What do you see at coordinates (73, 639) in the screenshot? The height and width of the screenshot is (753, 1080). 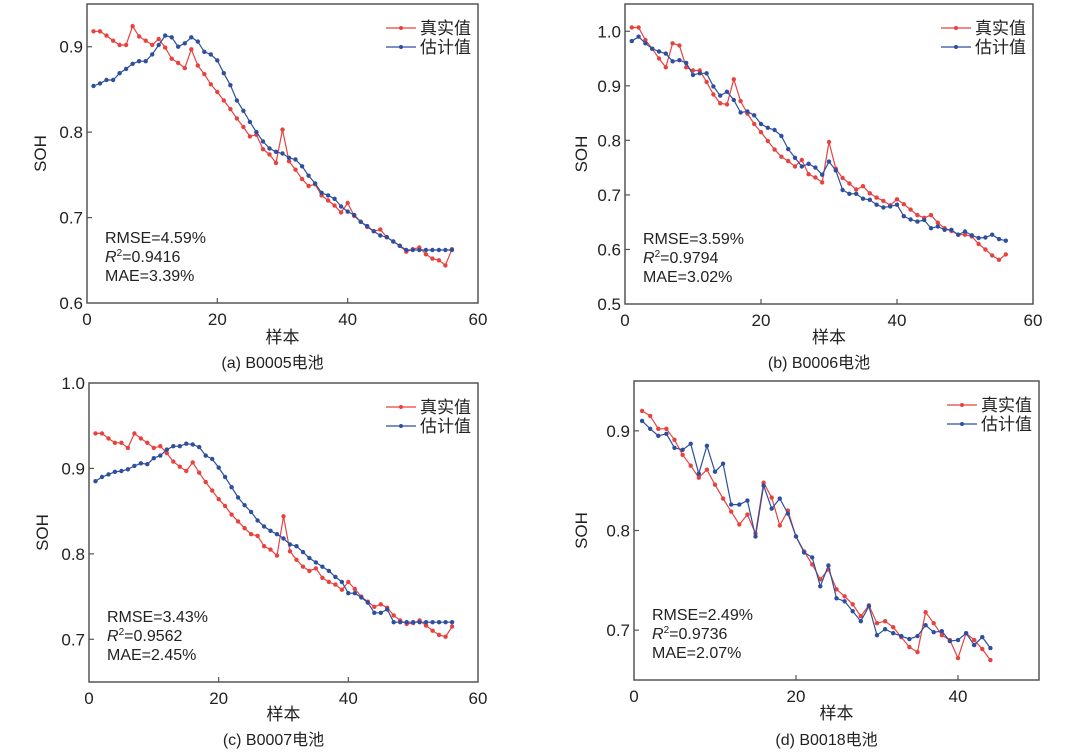 I see `y-tick-label: 0.7` at bounding box center [73, 639].